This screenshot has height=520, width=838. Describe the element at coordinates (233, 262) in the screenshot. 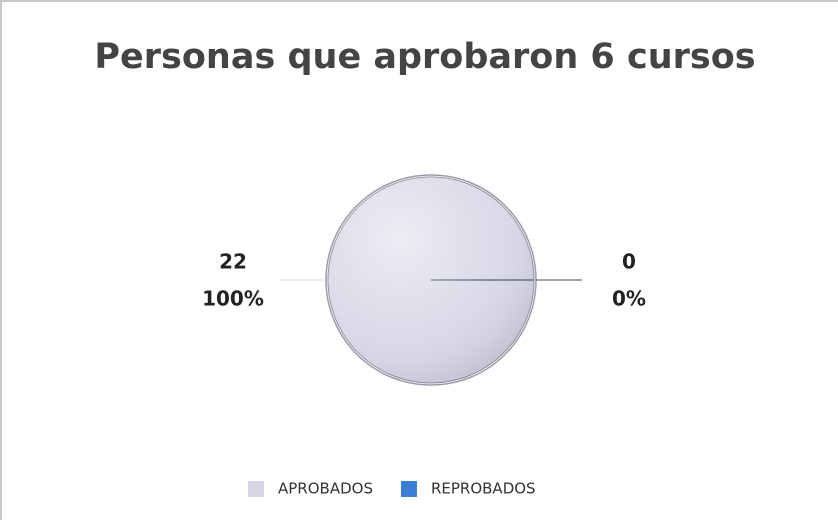

I see `data-label: 22` at that location.